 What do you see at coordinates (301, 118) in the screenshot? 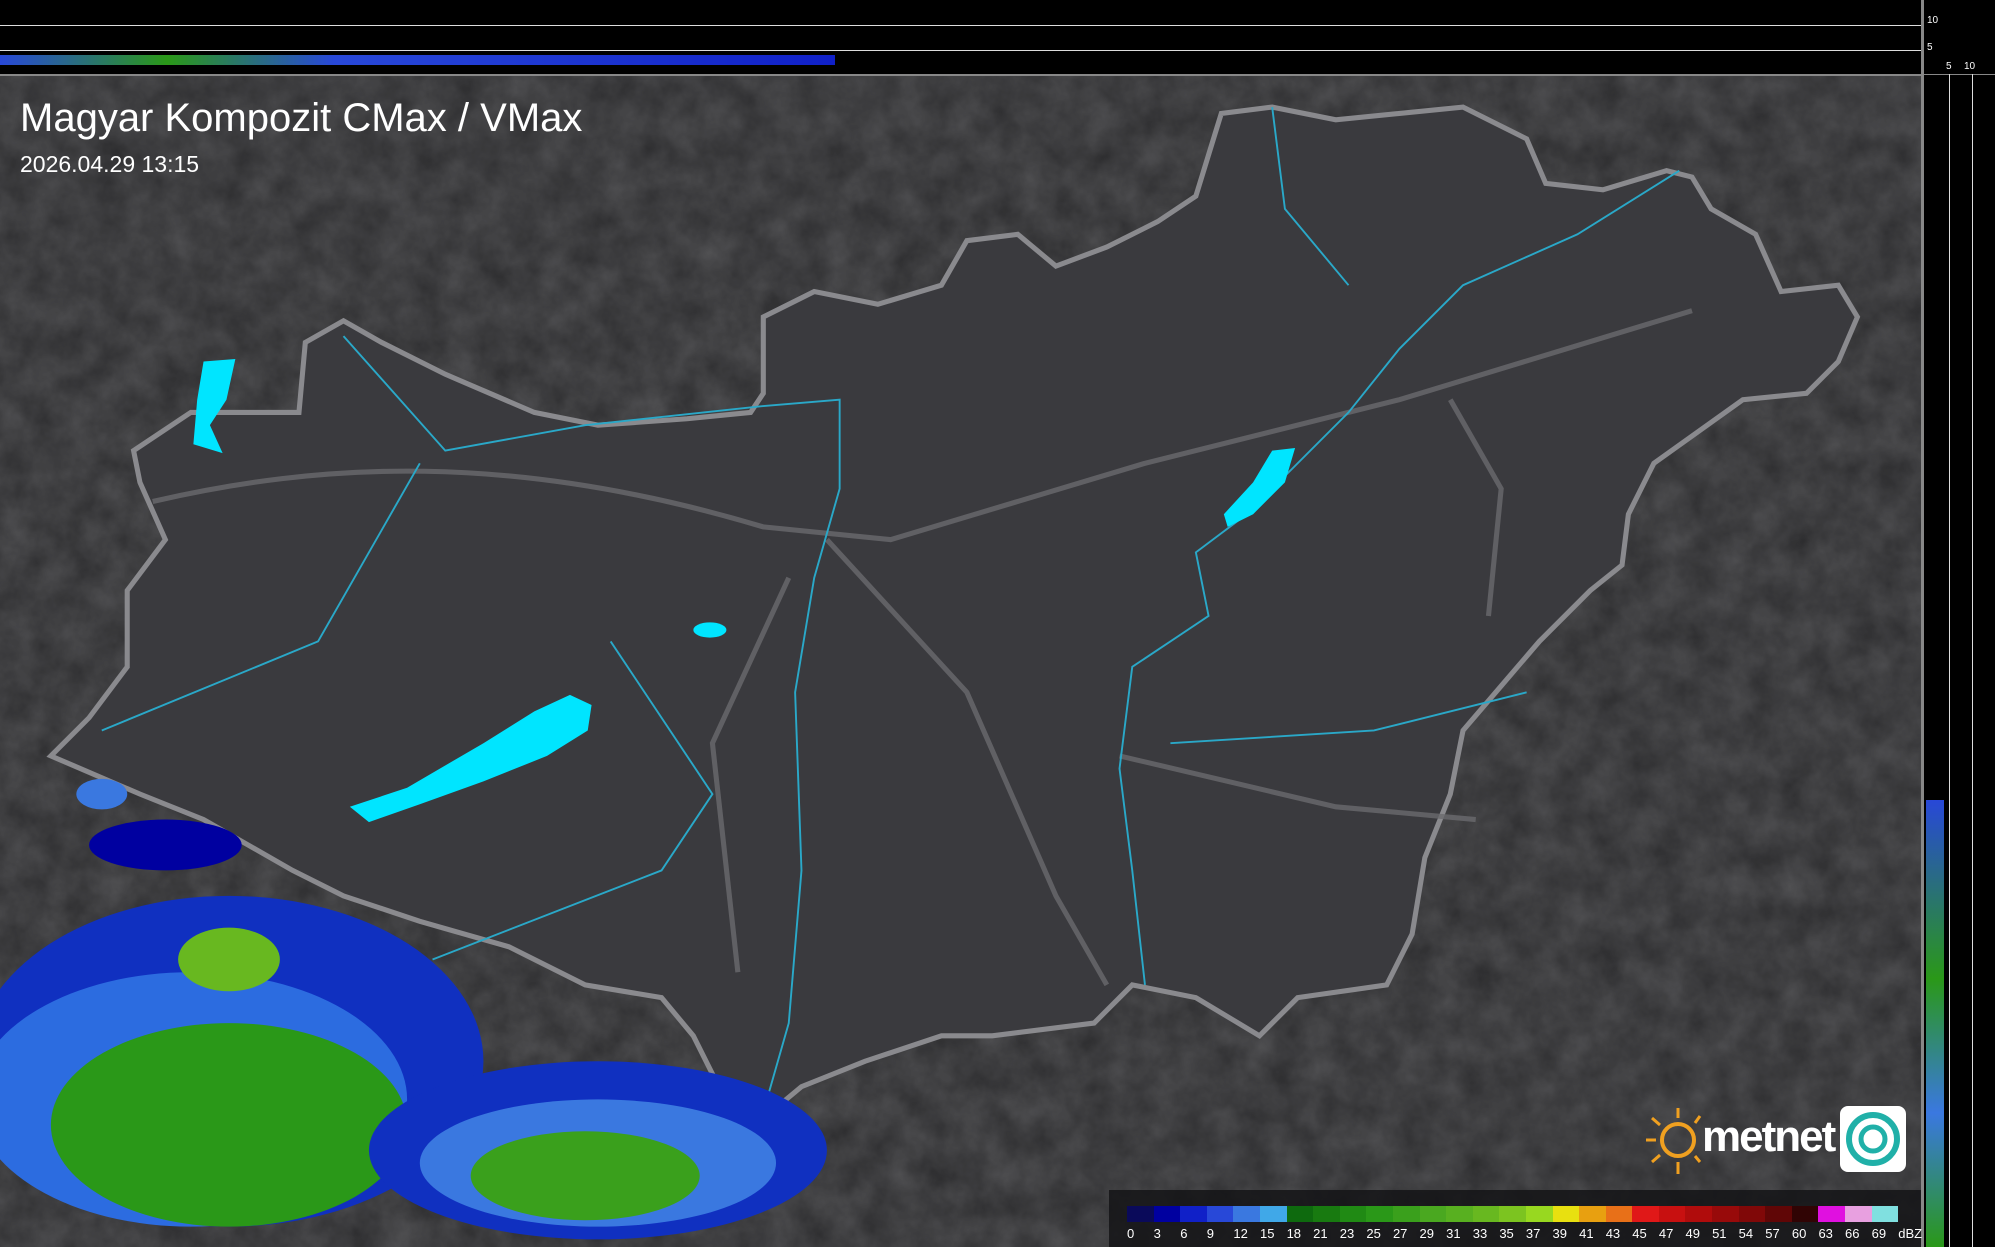
I see `map-title: Magyar Kompozit CMax / VMax` at bounding box center [301, 118].